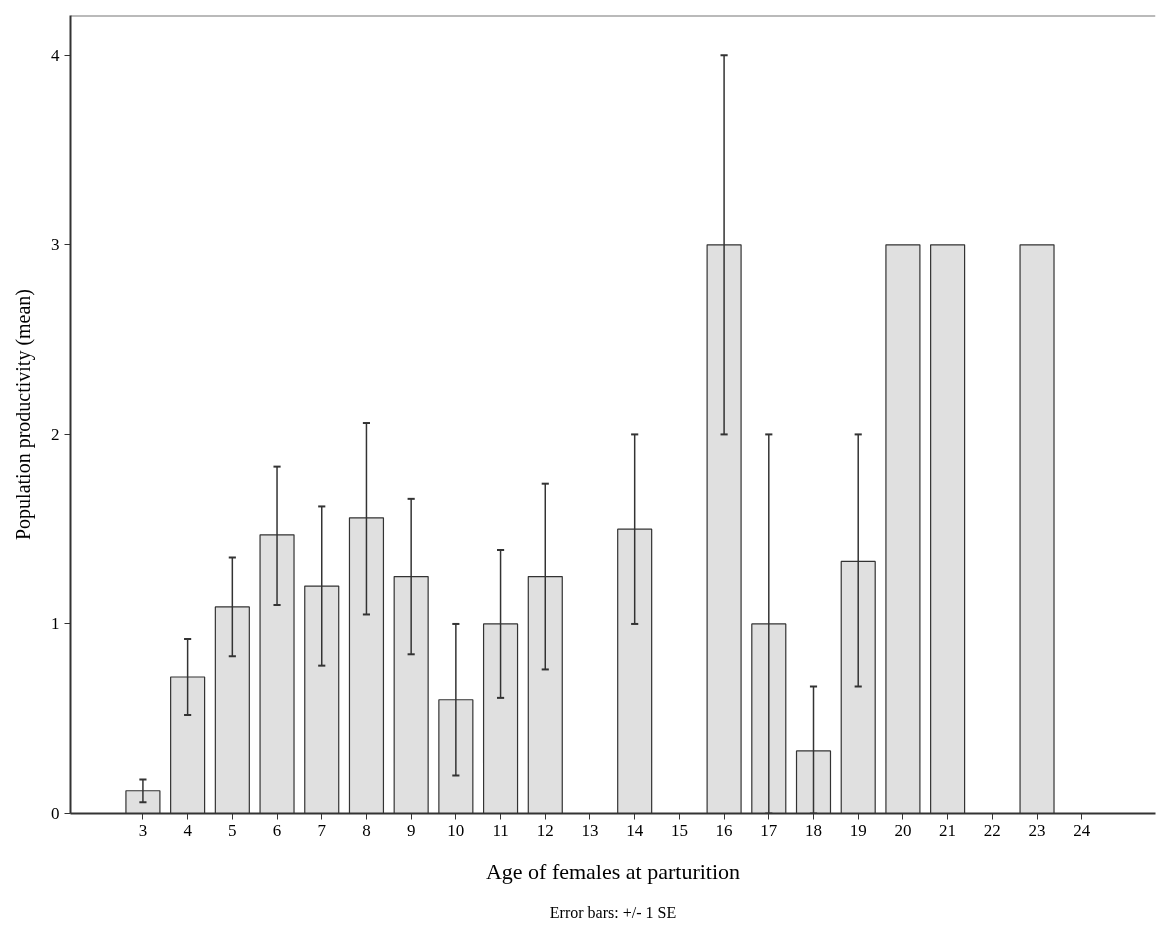 This screenshot has height=944, width=1167. I want to click on y-tick-label: 0, so click(55, 813).